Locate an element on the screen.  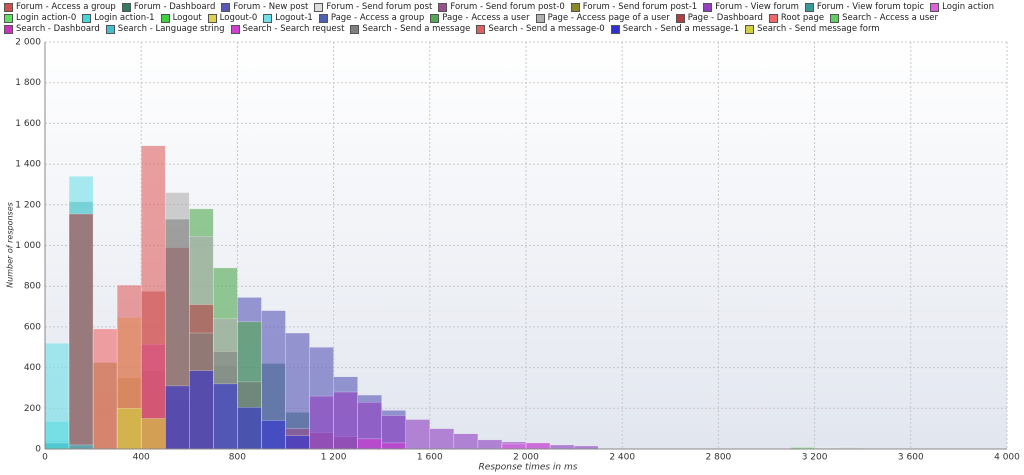
legend-item: Page - Dashboard is located at coordinates (719, 18).